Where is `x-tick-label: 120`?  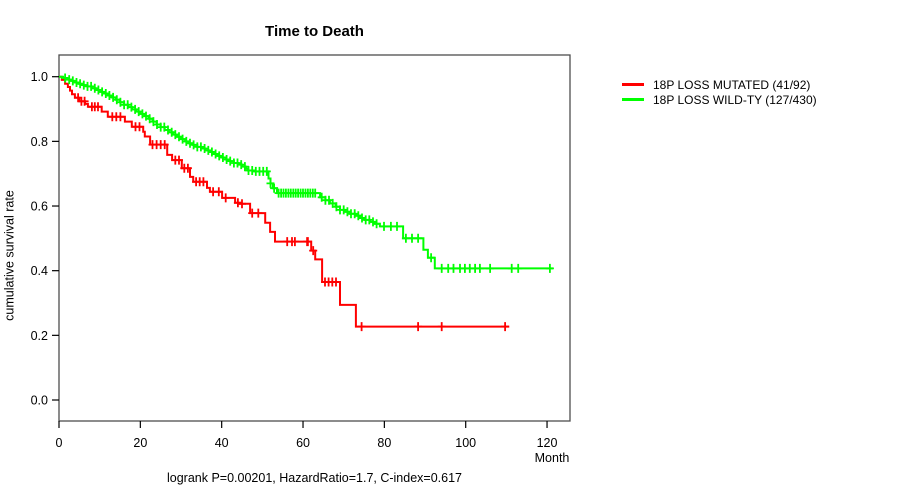 x-tick-label: 120 is located at coordinates (547, 443).